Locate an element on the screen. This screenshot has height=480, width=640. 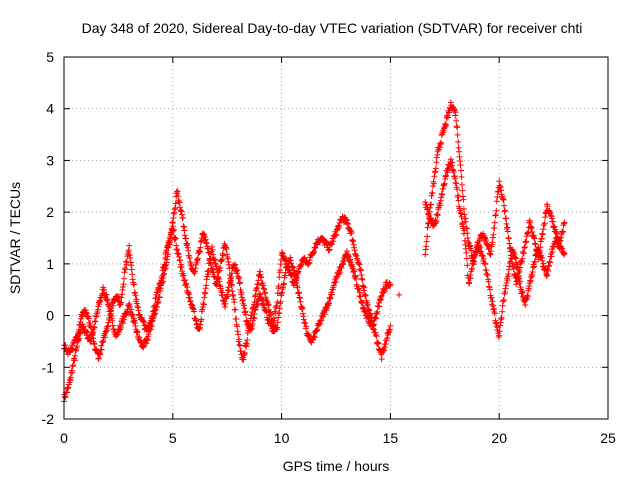
y-tick-label: -2 is located at coordinates (48, 419).